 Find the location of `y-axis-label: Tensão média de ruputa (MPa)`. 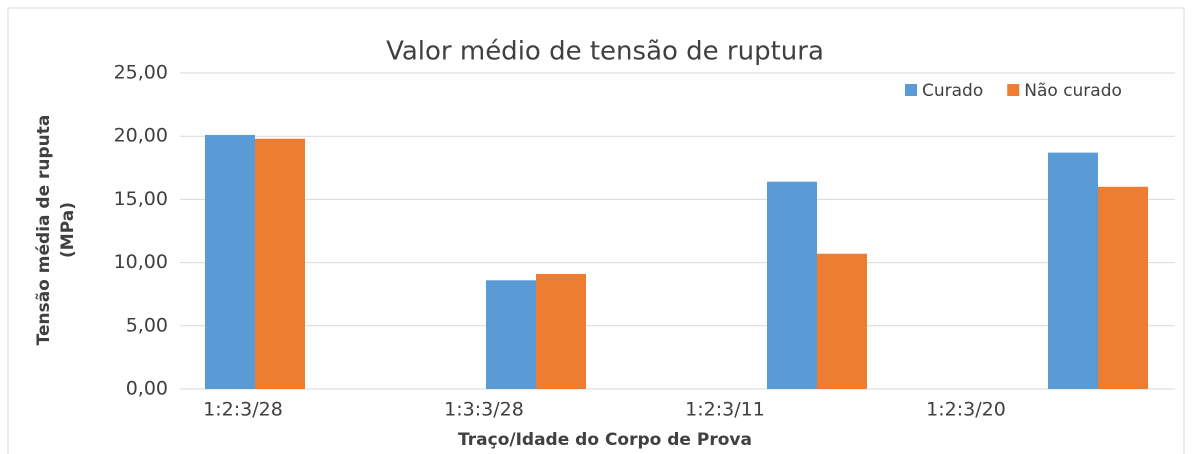

y-axis-label: Tensão média de ruputa (MPa) is located at coordinates (56, 230).